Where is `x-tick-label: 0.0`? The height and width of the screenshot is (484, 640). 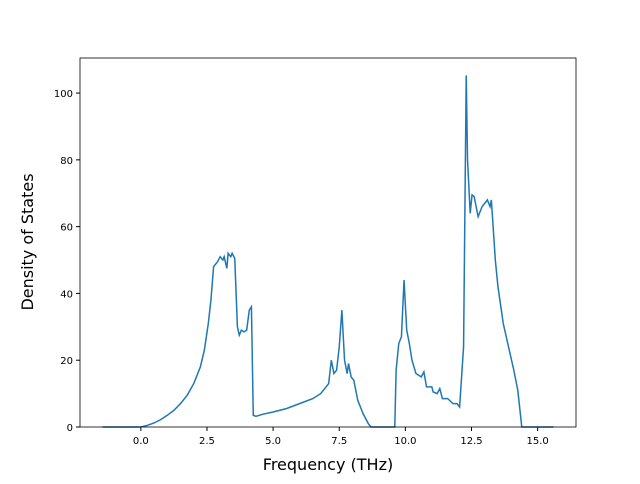 x-tick-label: 0.0 is located at coordinates (141, 441).